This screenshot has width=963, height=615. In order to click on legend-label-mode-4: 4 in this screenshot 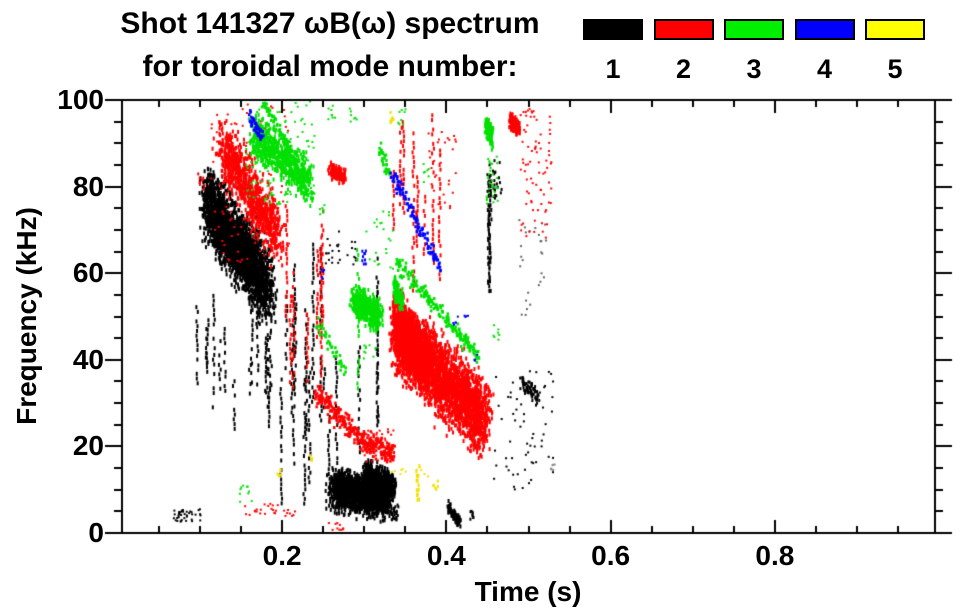, I will do `click(824, 69)`.